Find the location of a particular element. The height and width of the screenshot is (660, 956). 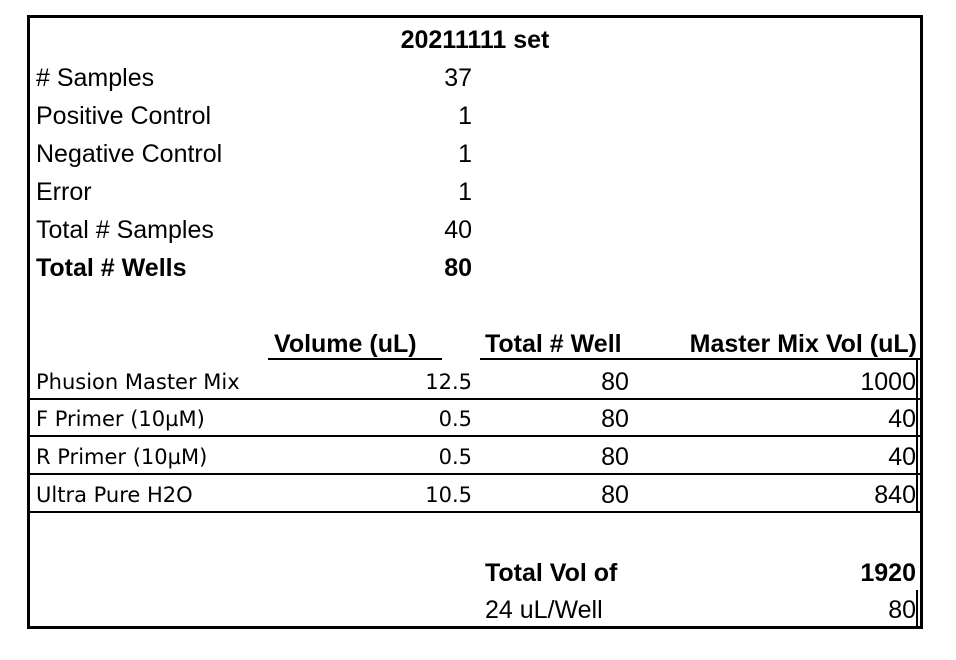

header-master-mix-vol: Master Mix Vol (uL) is located at coordinates (803, 344).